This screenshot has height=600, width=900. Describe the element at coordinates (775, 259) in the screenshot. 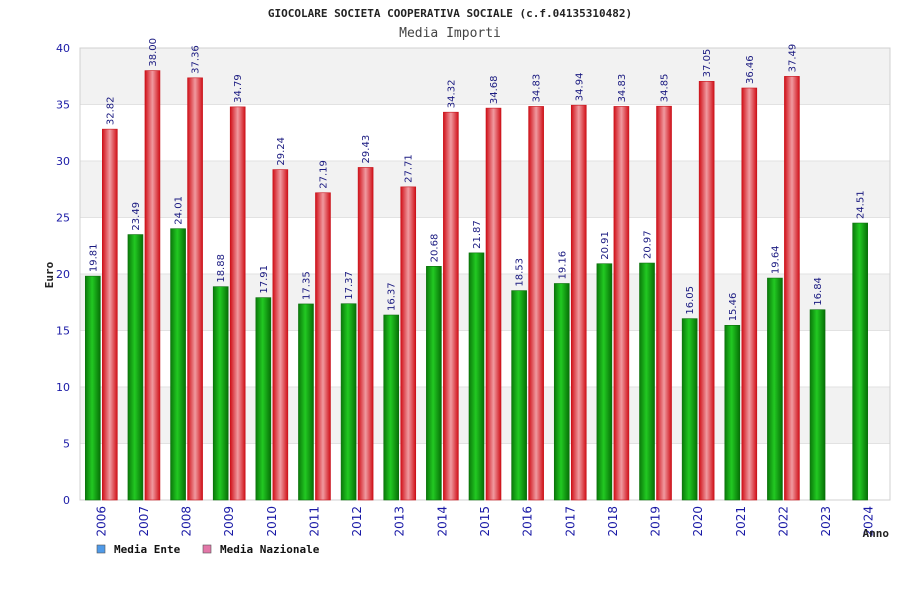

I see `value-label: 19.64` at that location.